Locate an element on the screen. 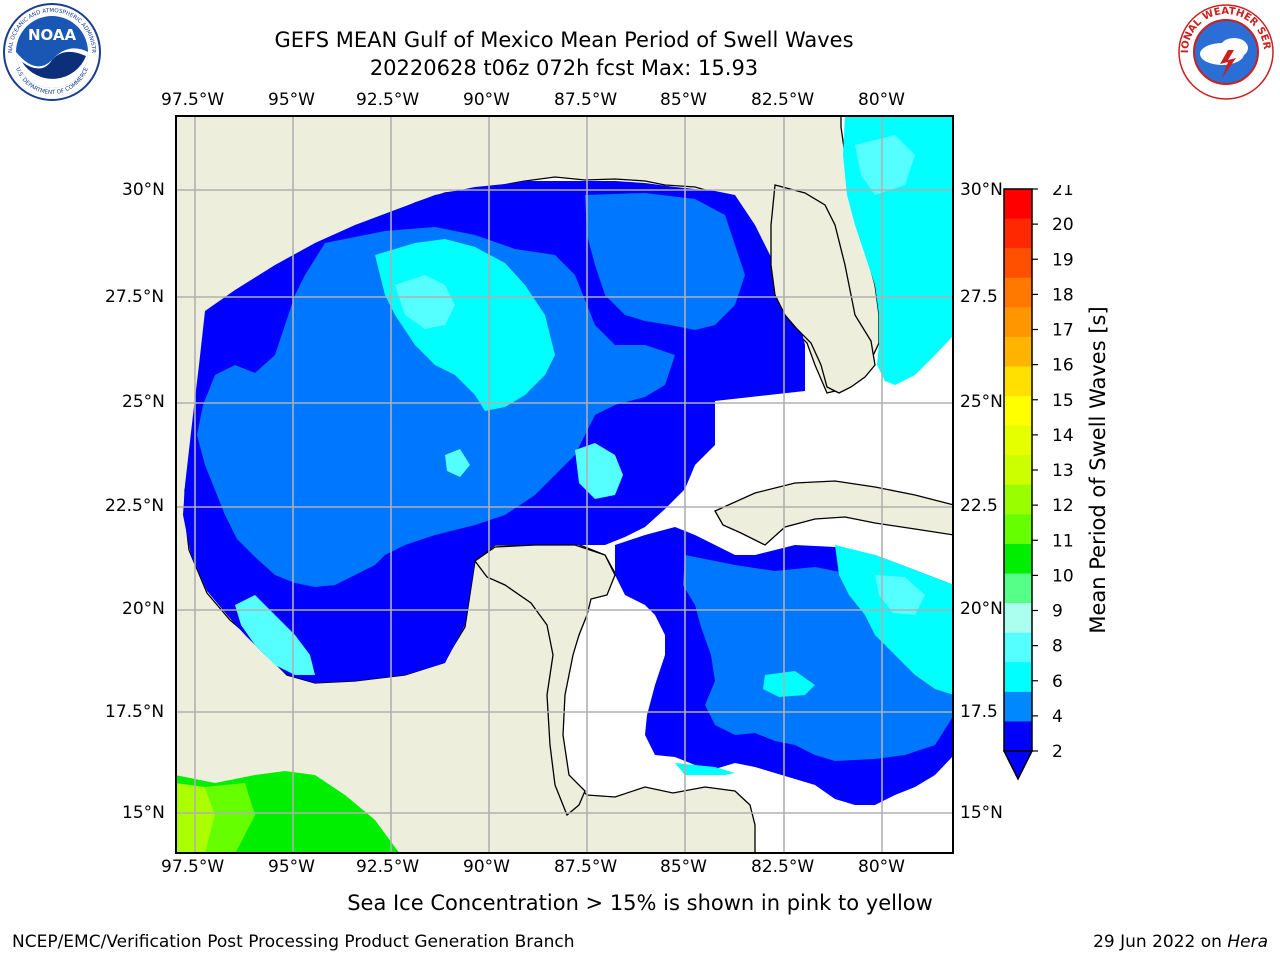 The width and height of the screenshot is (1280, 960). colorbar-tick-label: 2 is located at coordinates (1057, 752).